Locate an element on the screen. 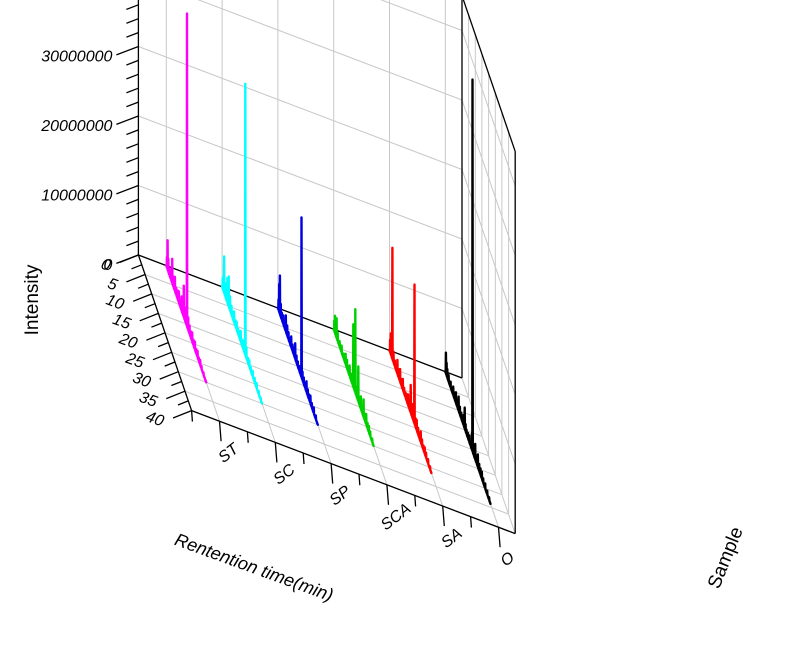  x-tick-label: 40 is located at coordinates (155, 419).